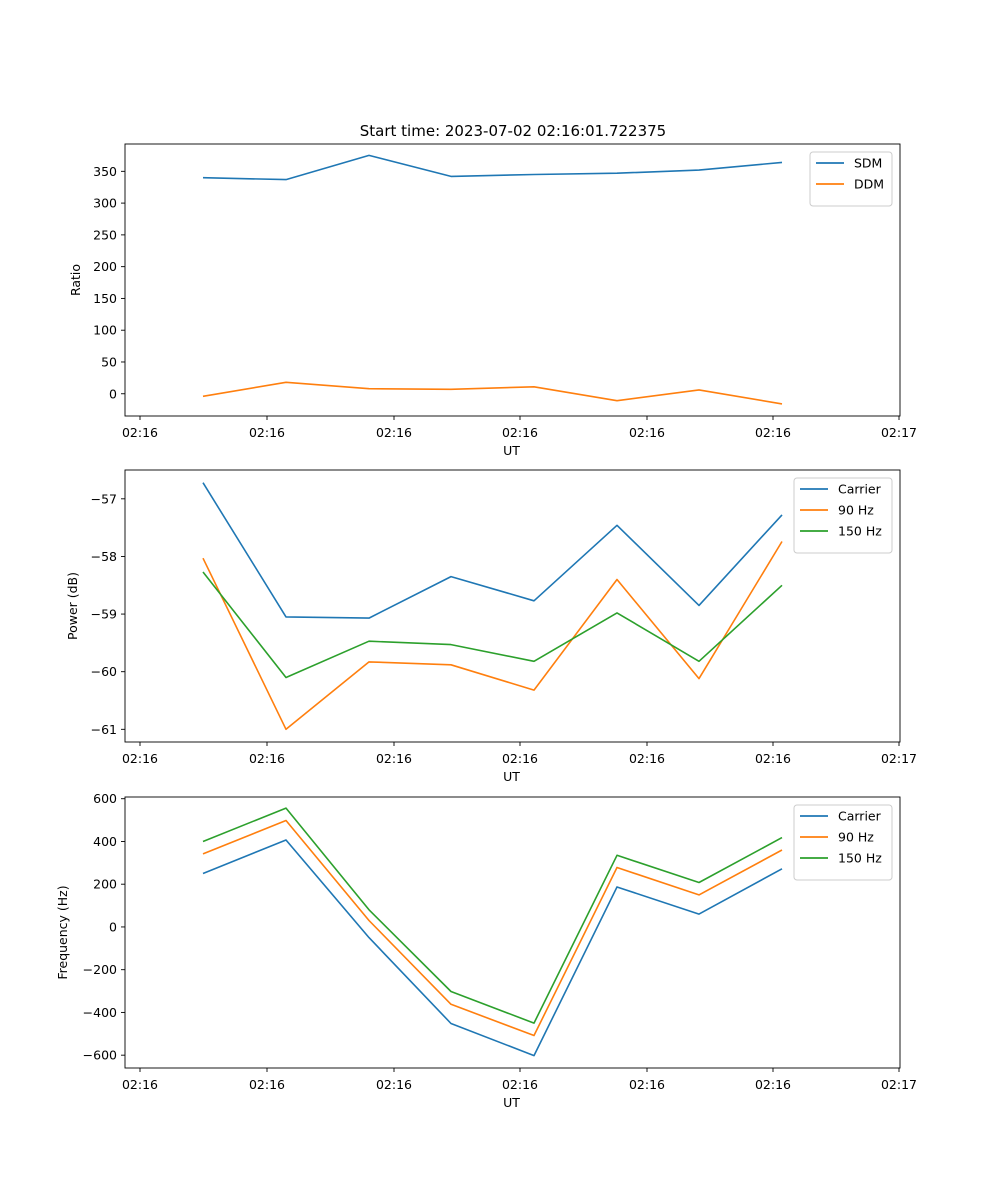 The image size is (1000, 1200). I want to click on y-tick-label: 300, so click(105, 203).